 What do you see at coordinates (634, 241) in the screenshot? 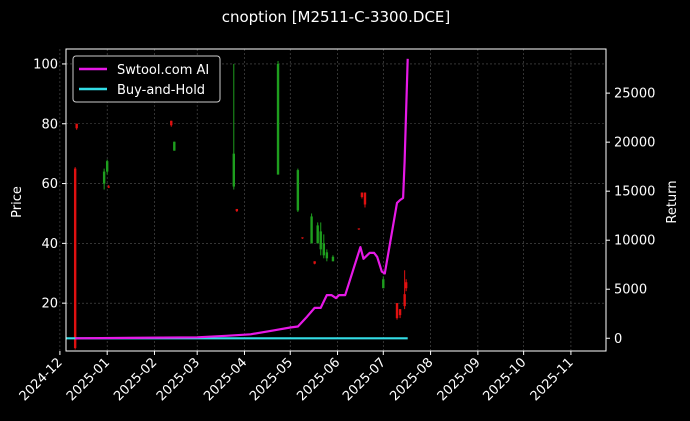
I see `y-tick-label-right: 10000` at bounding box center [634, 241].